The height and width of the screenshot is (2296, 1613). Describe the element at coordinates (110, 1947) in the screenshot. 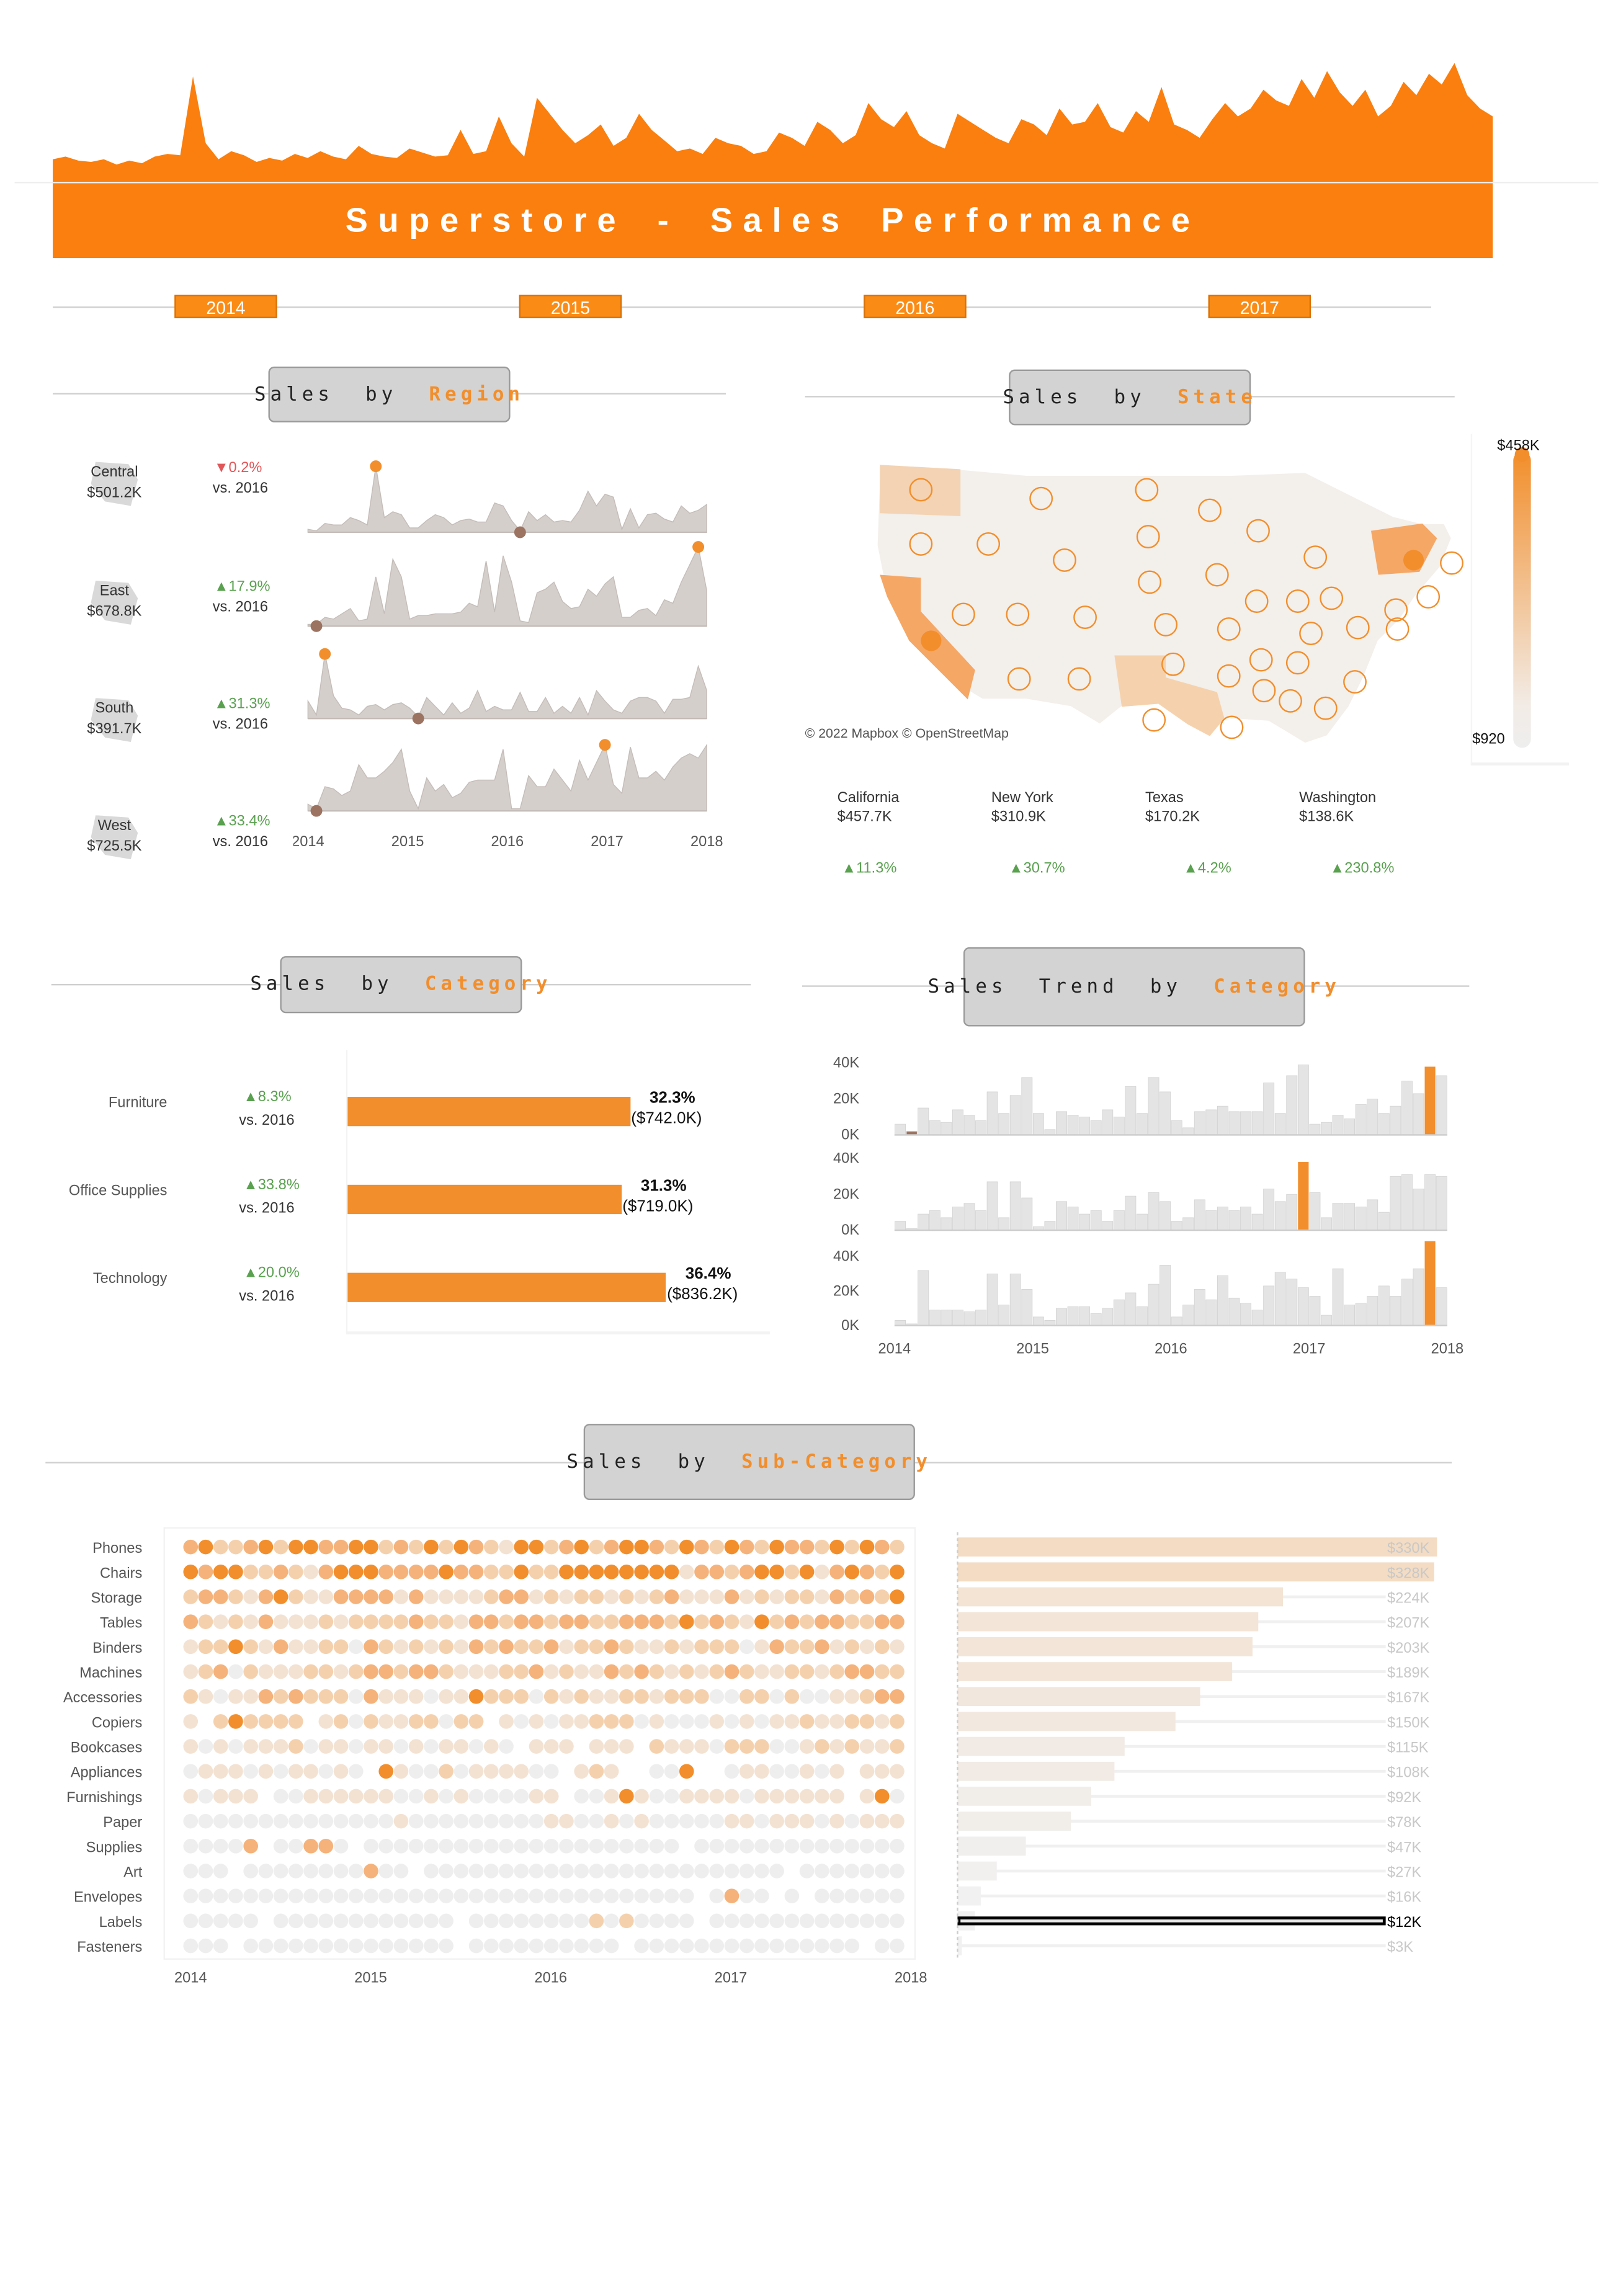

I see `subcategory-label: Fasteners` at that location.